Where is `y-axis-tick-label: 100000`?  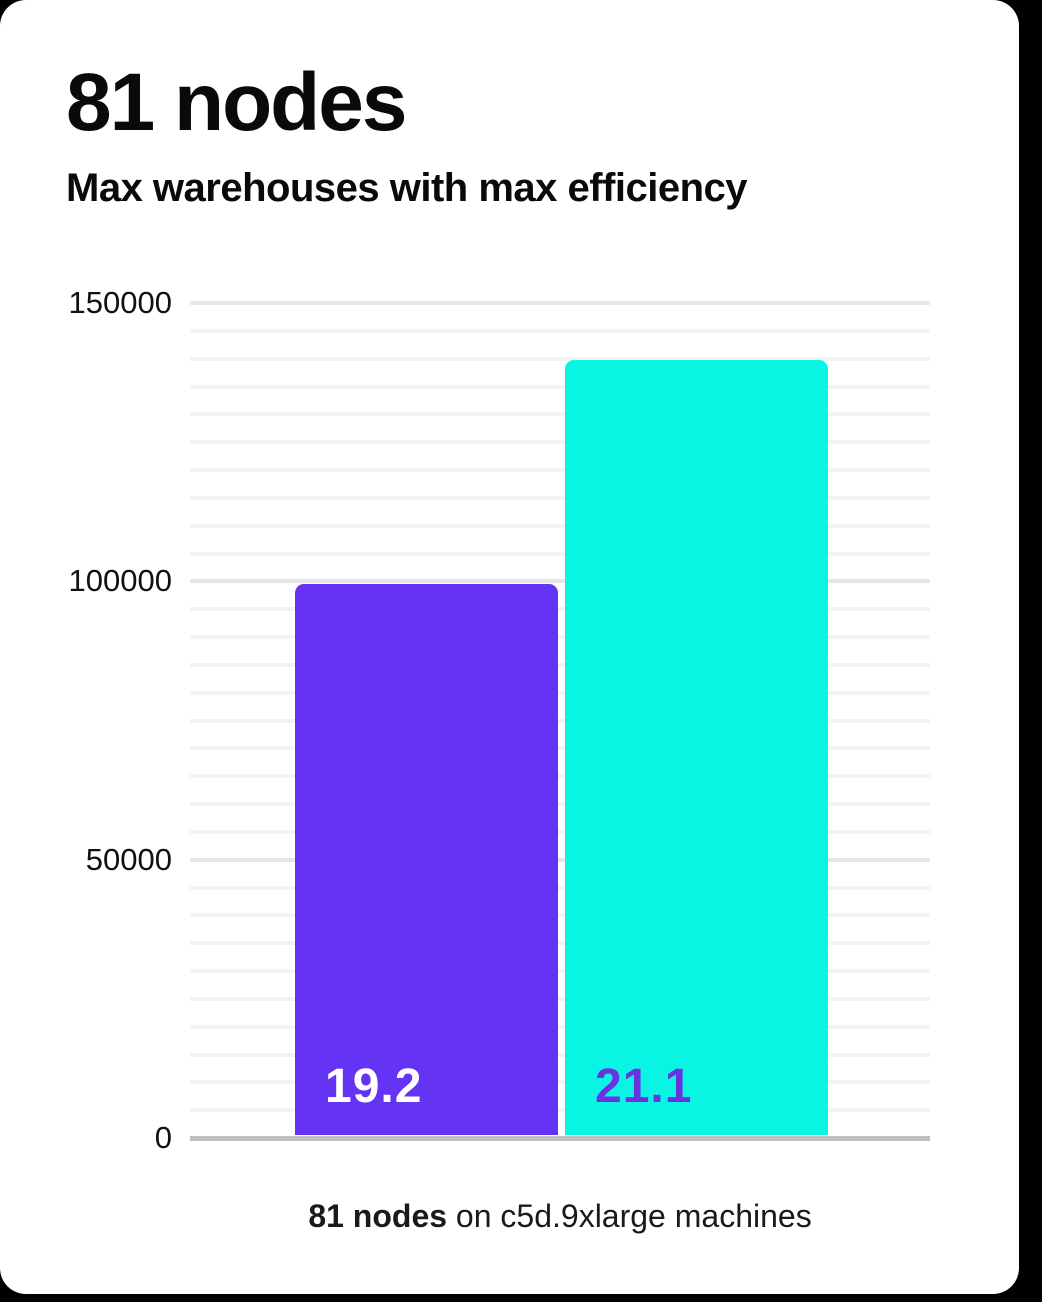
y-axis-tick-label: 100000 is located at coordinates (120, 581).